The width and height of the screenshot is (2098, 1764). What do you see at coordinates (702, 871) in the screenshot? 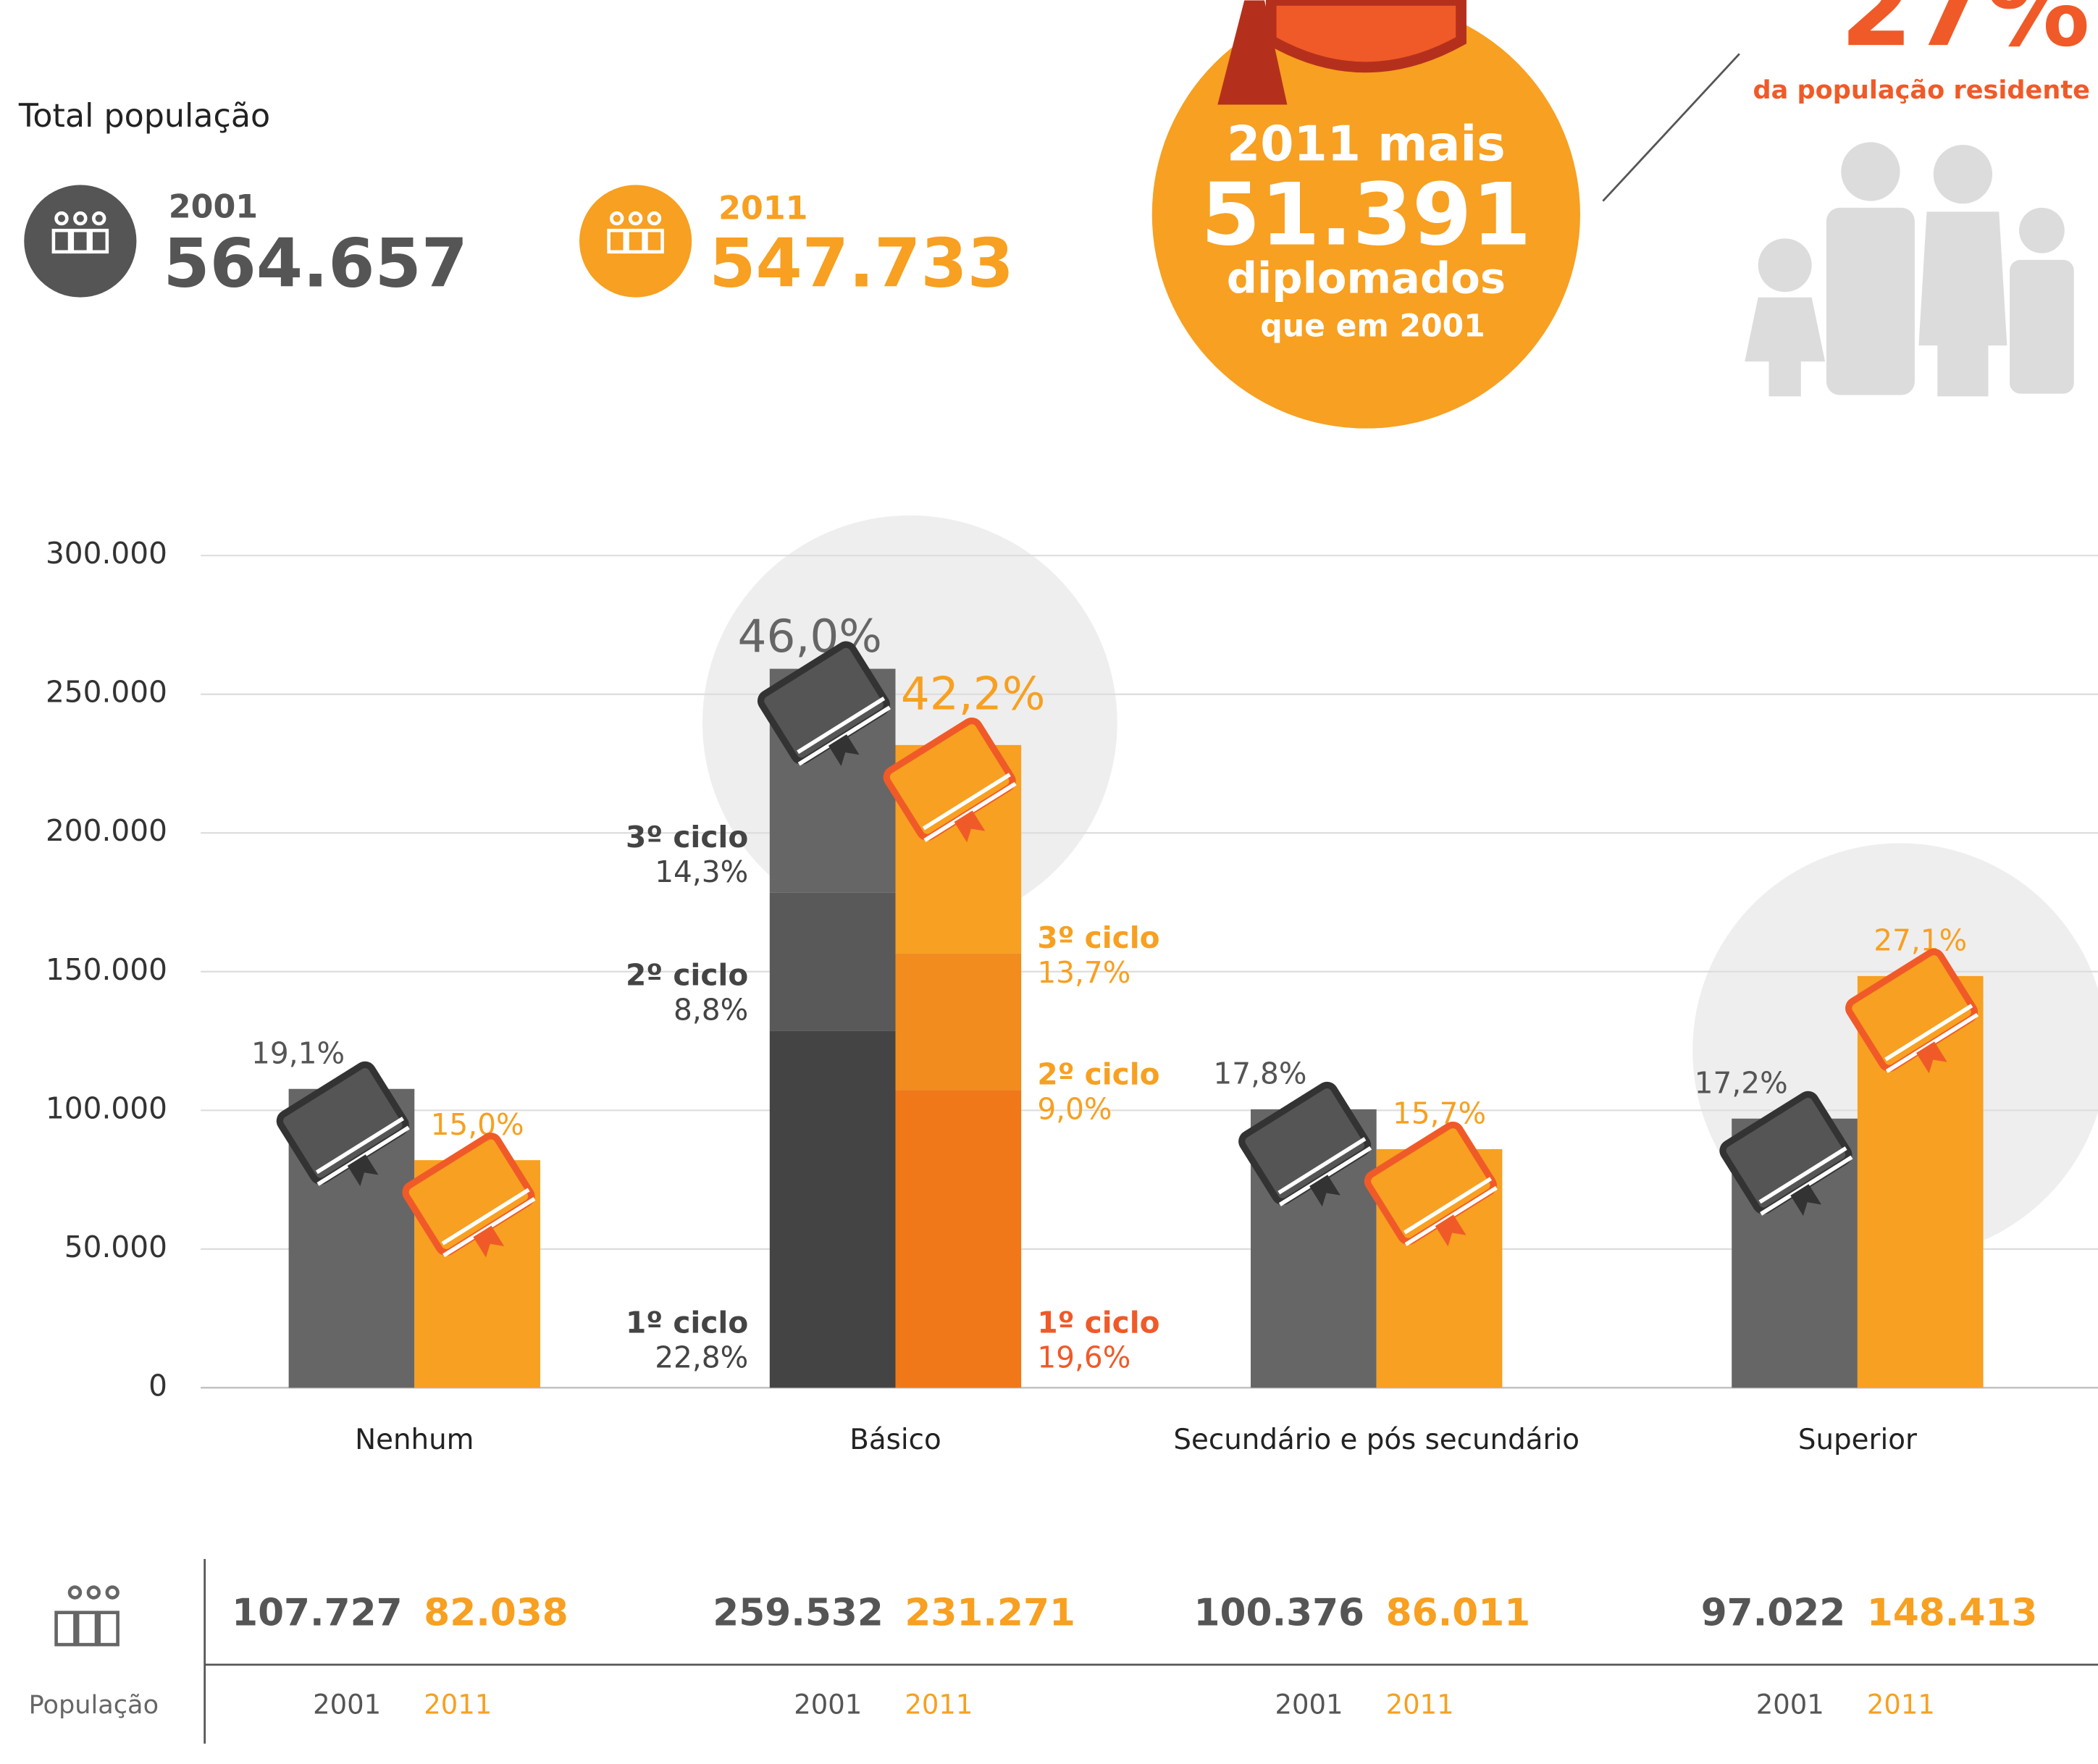
I see `segment-label: 14,3%` at bounding box center [702, 871].